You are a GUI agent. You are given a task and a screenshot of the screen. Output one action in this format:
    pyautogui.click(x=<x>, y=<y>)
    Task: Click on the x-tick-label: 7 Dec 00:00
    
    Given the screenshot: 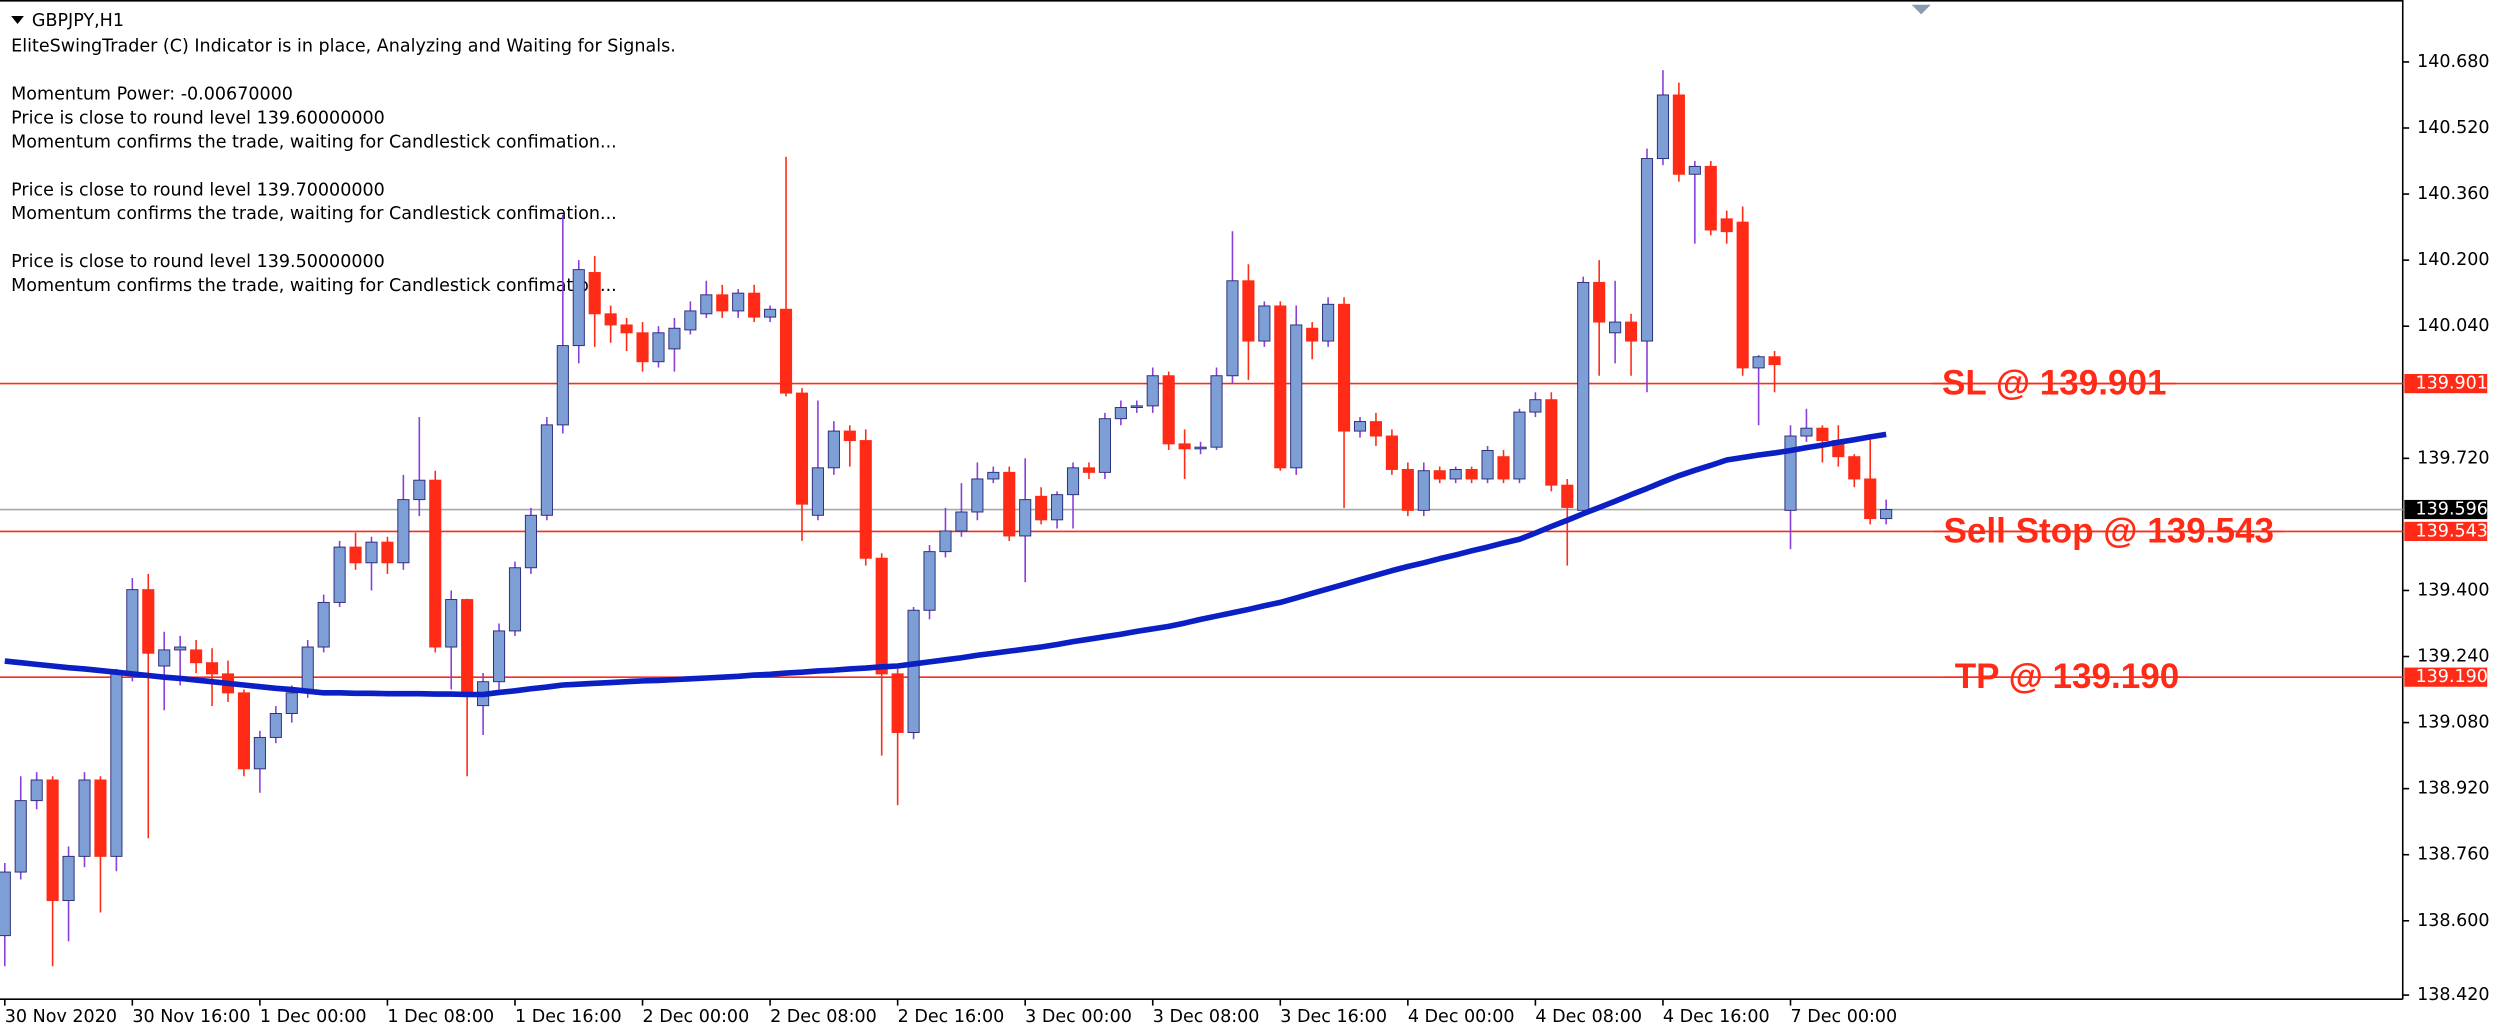 What is the action you would take?
    pyautogui.click(x=1843, y=1017)
    